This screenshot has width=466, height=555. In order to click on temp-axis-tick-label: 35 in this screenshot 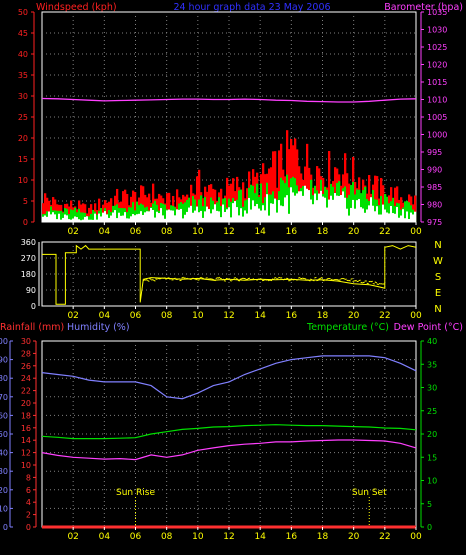, I will do `click(432, 364)`.